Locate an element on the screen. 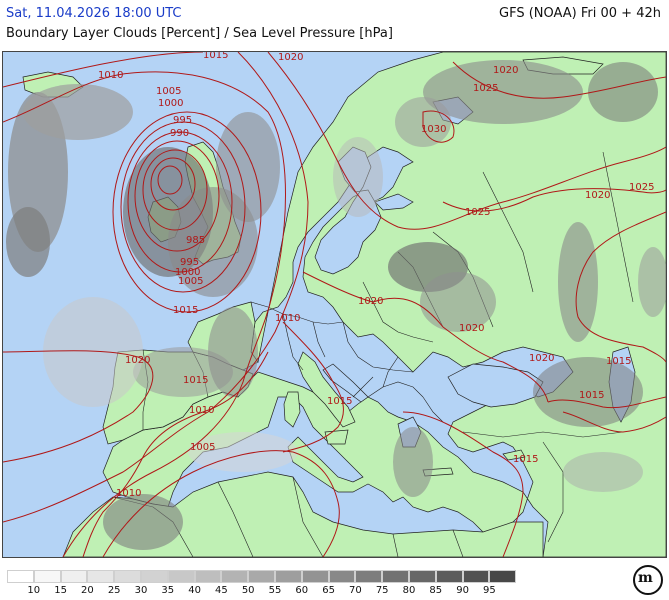  gulf-of-finland is located at coordinates (394, 202).